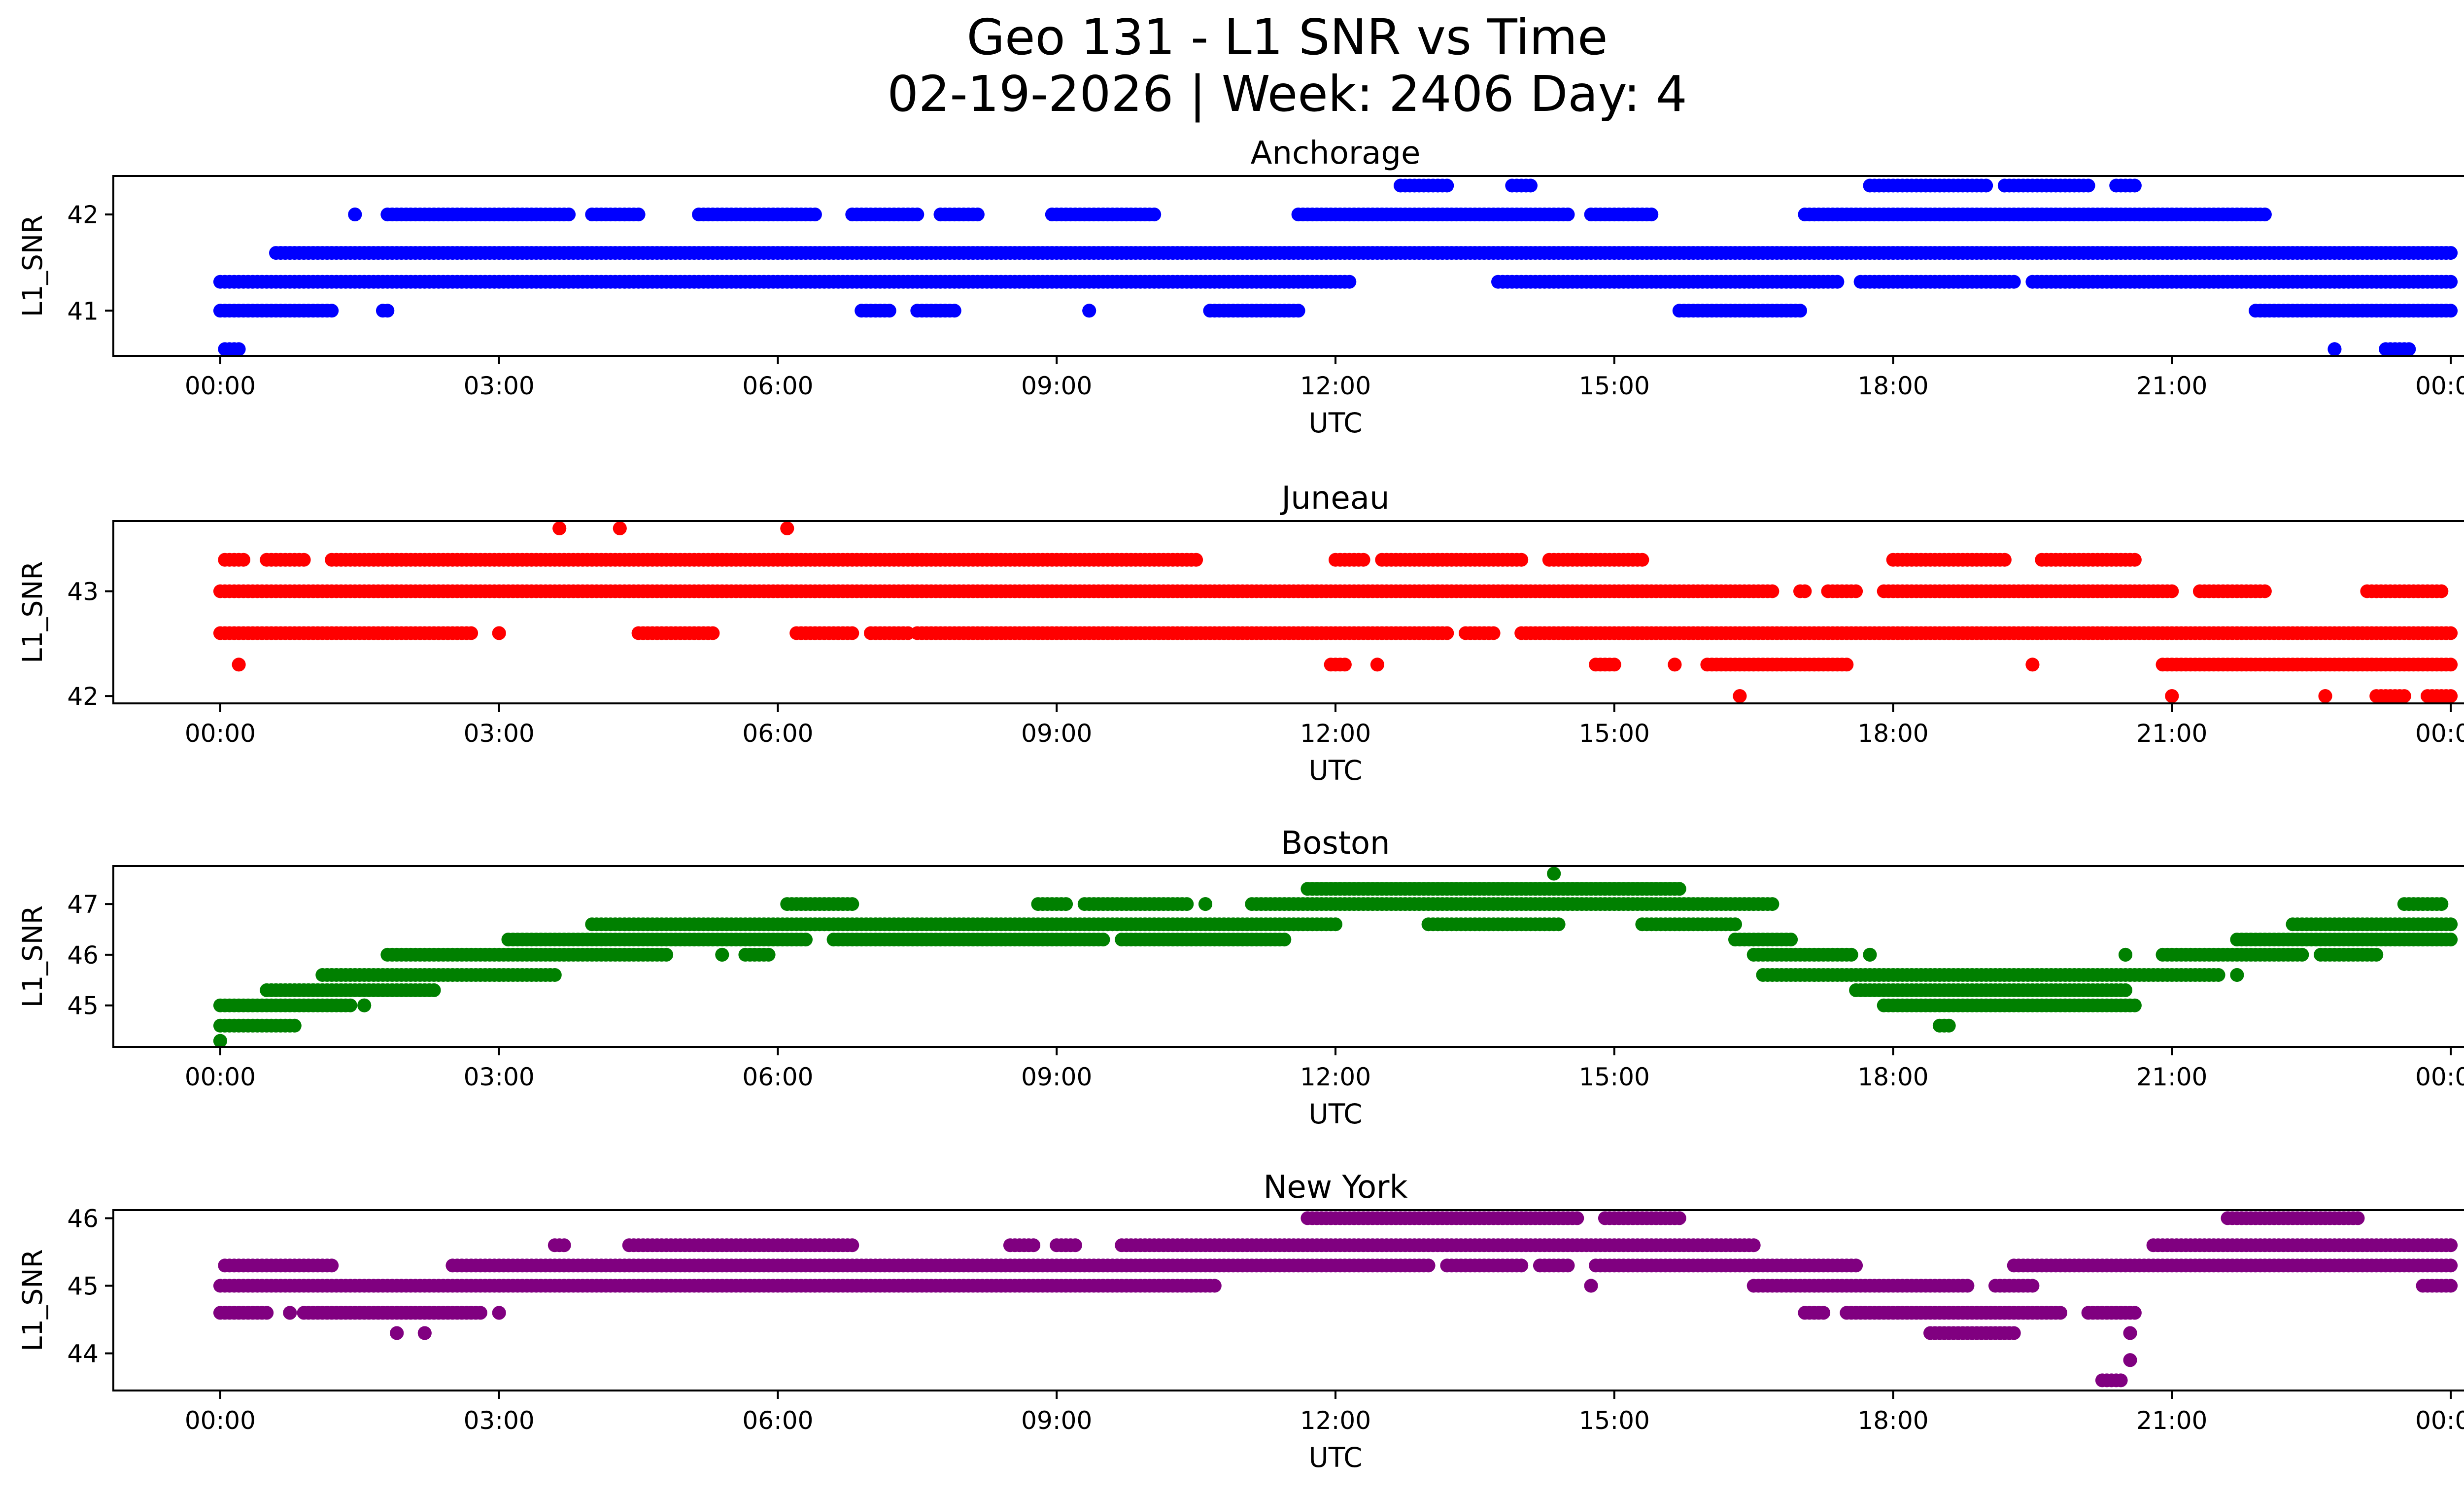 The width and height of the screenshot is (2464, 1495). Describe the element at coordinates (2171, 733) in the screenshot. I see `juneau-x-tick-label: 21:00` at that location.